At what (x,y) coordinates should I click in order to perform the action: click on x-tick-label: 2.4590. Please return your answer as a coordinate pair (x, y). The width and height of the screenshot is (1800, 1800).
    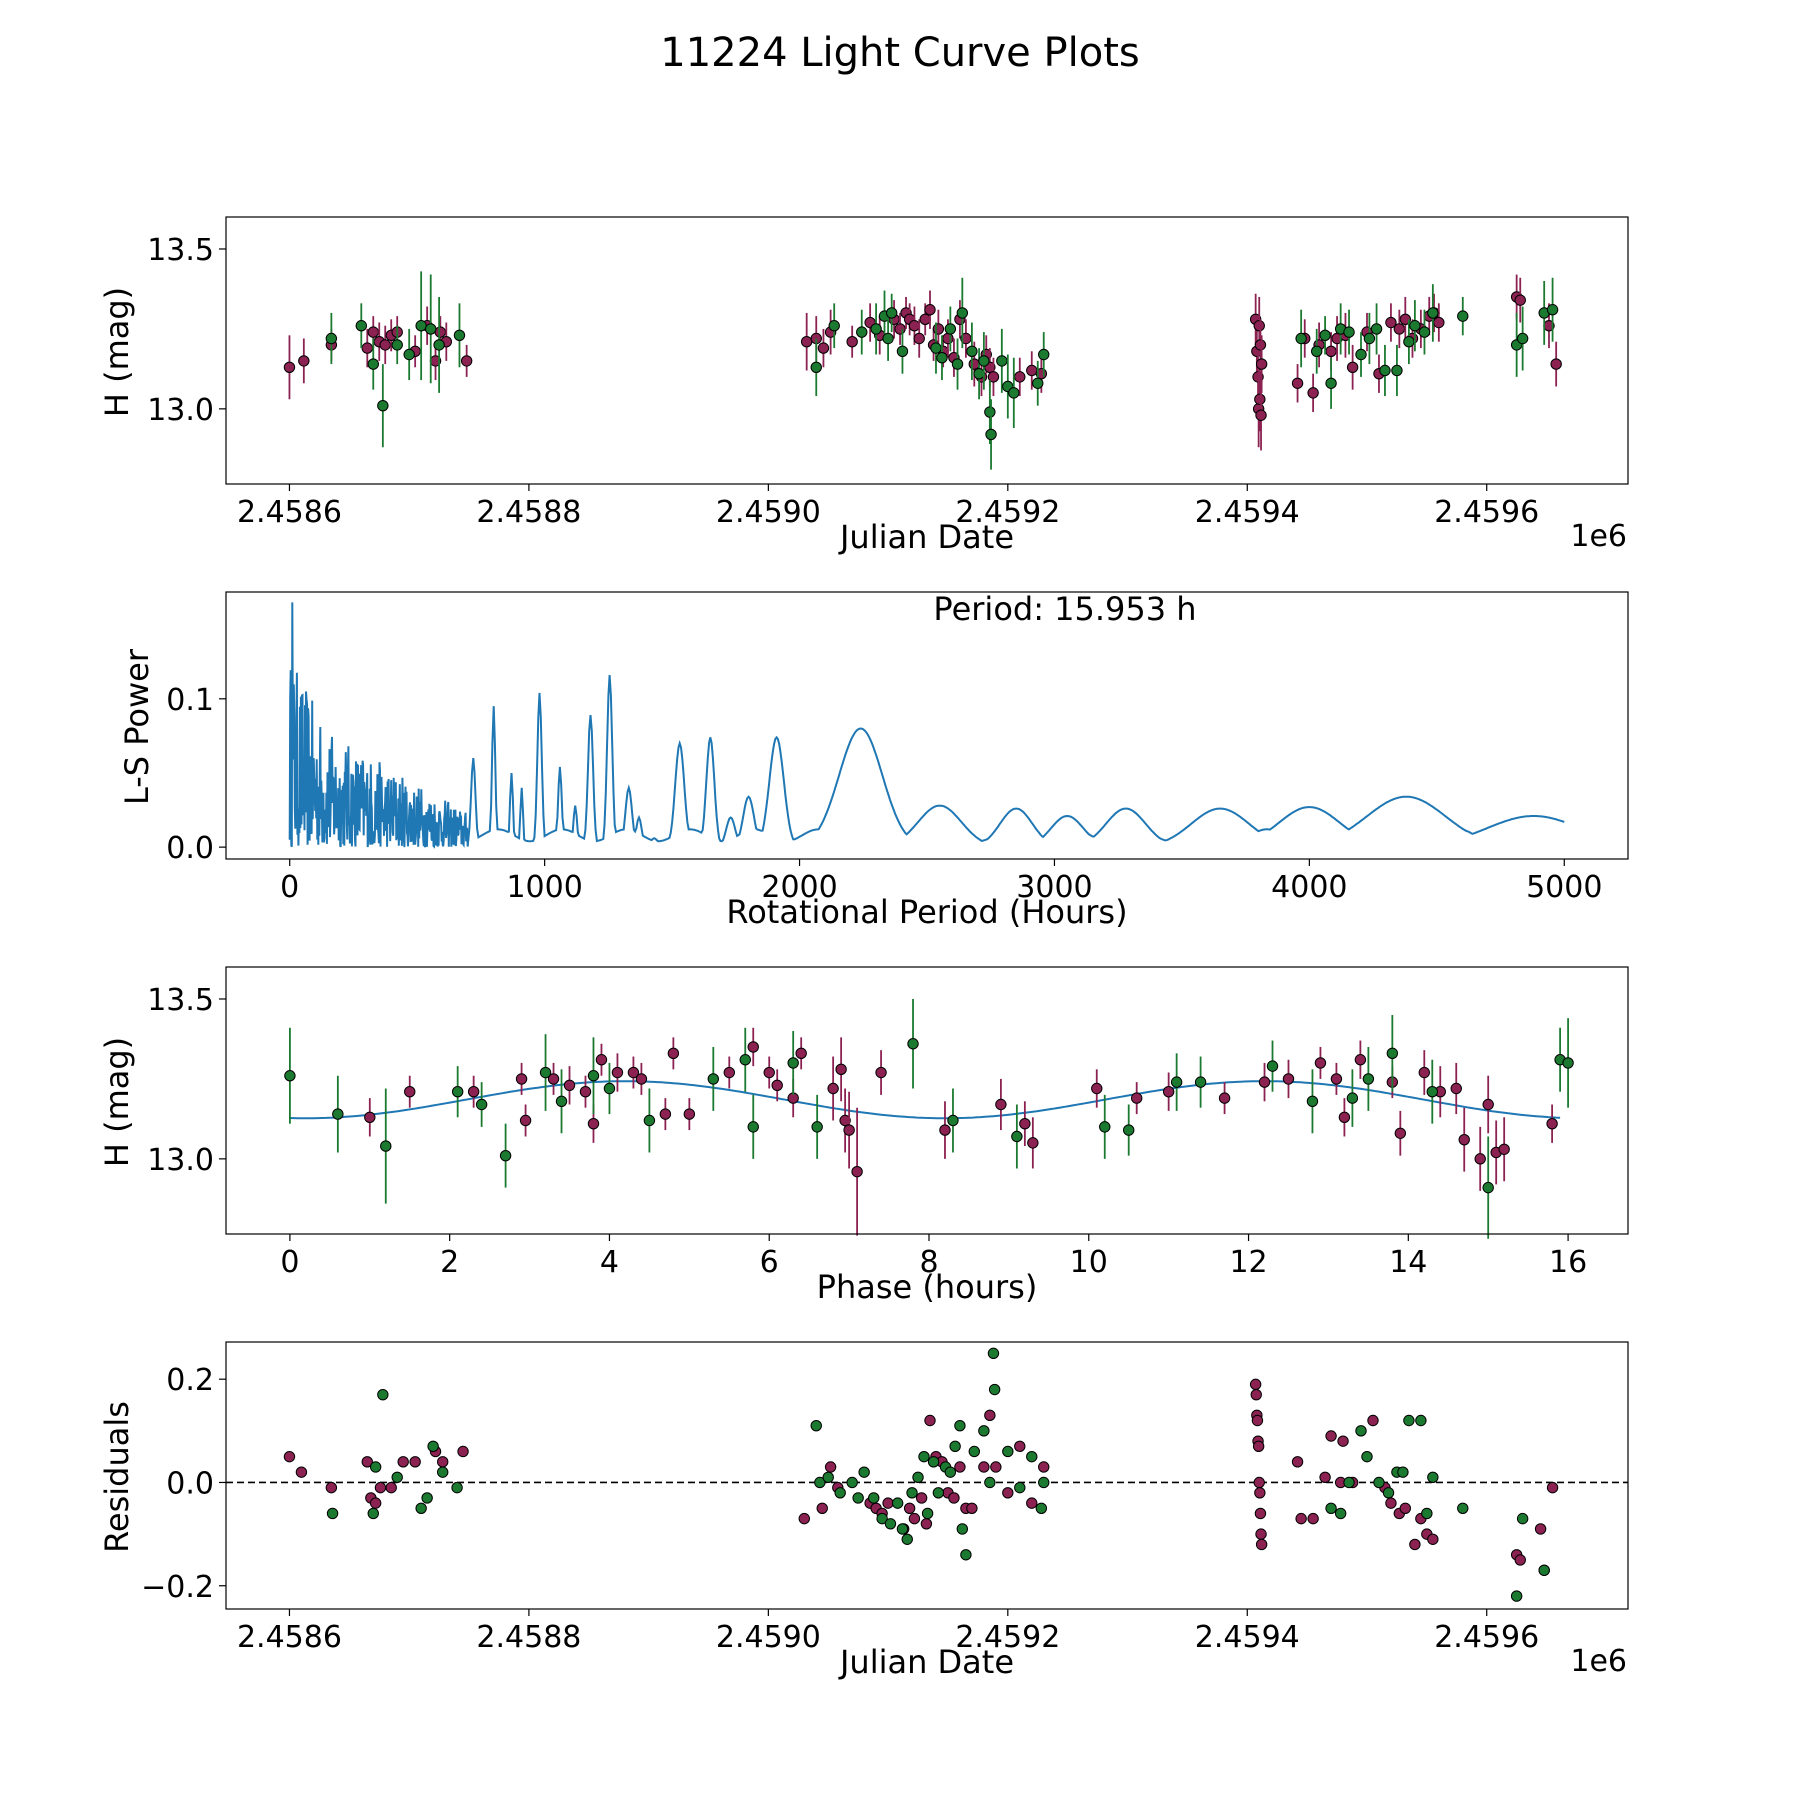
    Looking at the image, I should click on (768, 512).